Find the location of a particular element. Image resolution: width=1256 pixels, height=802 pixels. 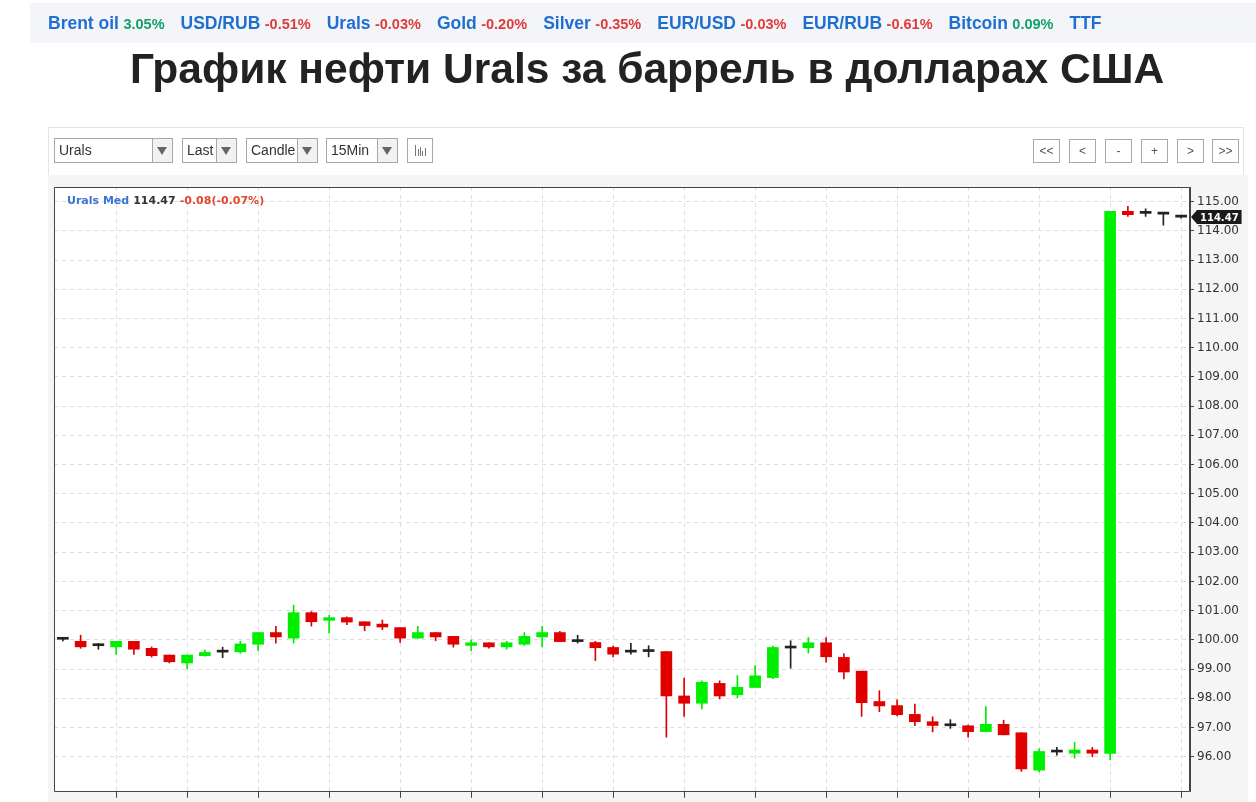

chart-title: График нефти Urals за баррель в долларах США is located at coordinates (647, 69).